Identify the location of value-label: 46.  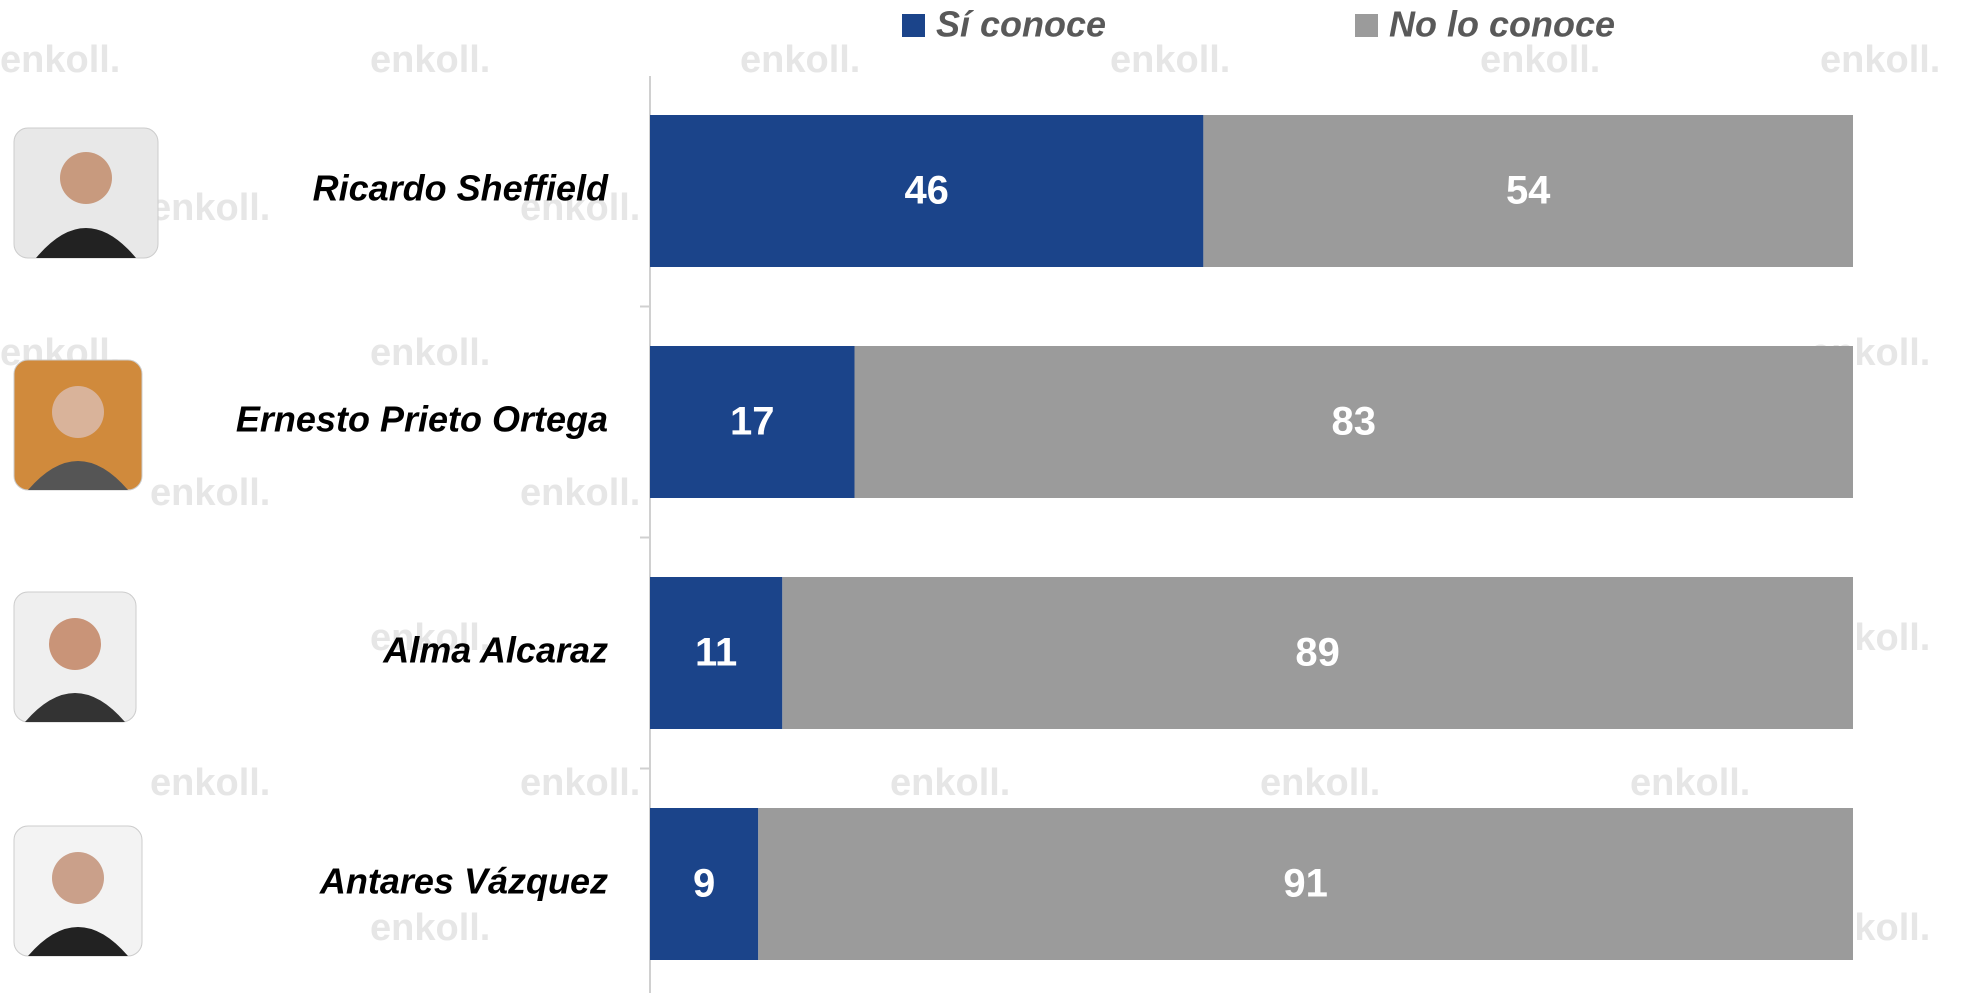
(926, 191).